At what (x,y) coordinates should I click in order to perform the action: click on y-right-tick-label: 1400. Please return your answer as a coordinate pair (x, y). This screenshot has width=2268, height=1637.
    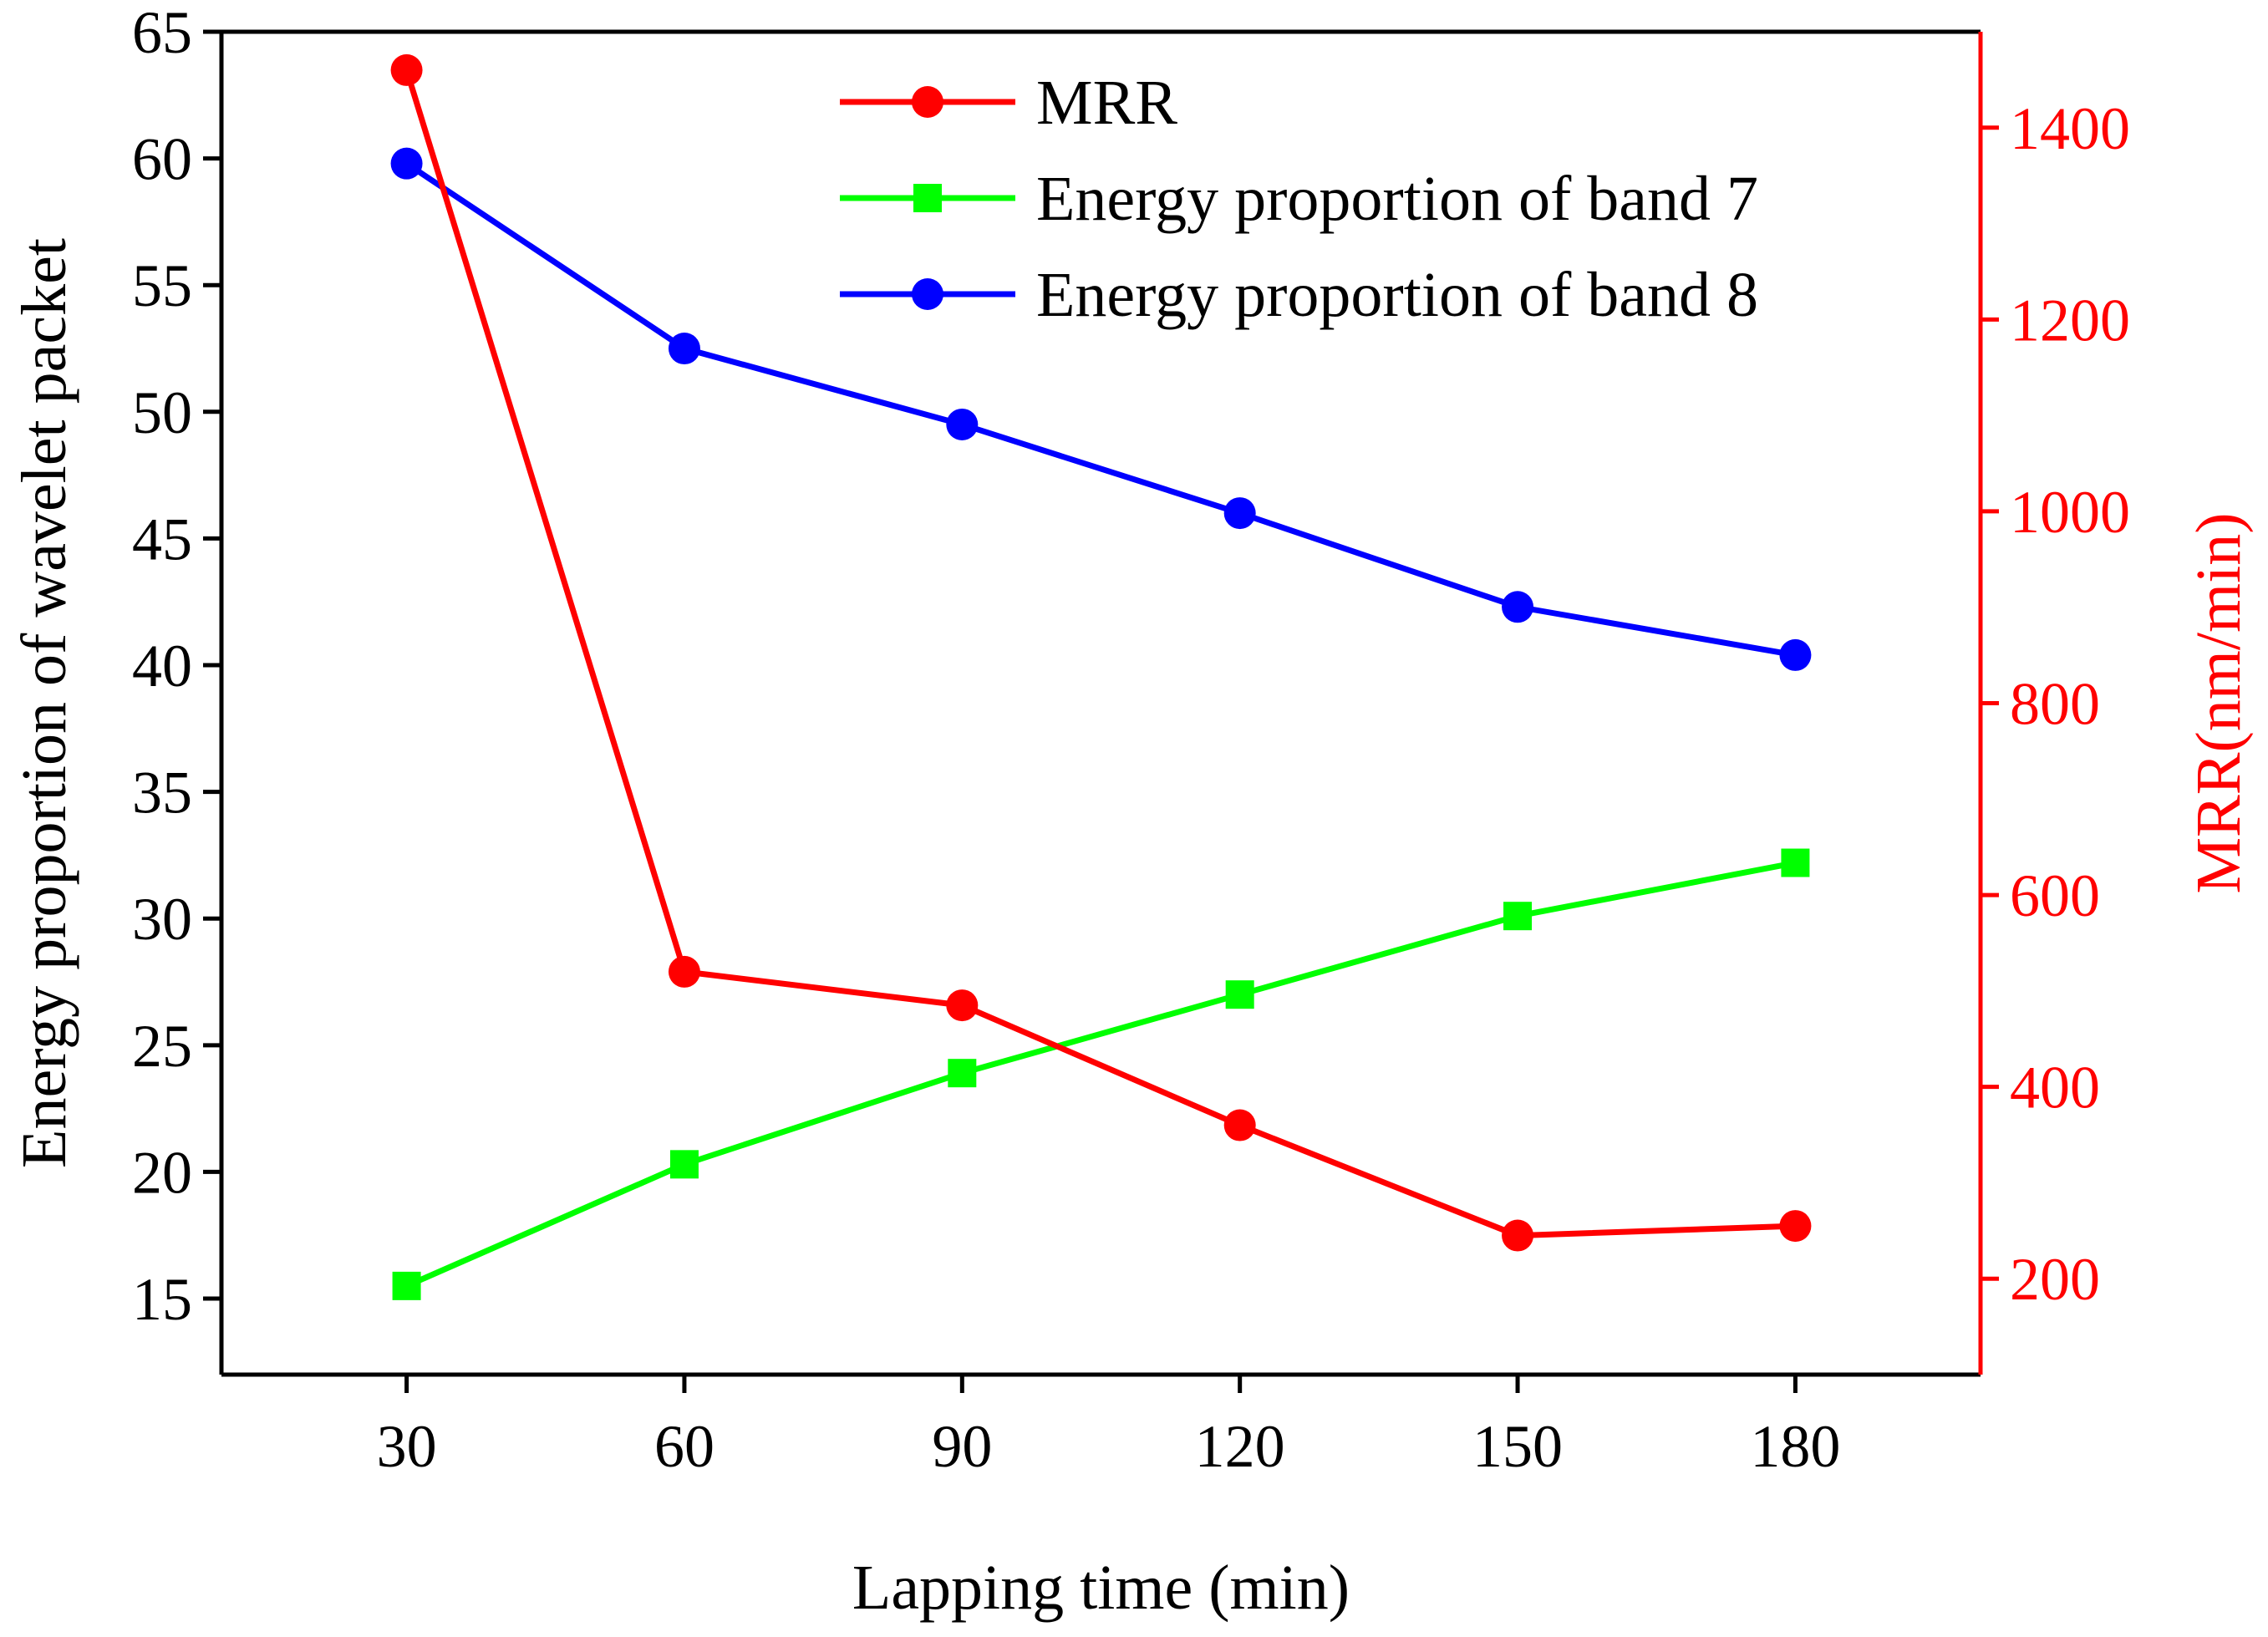
    Looking at the image, I should click on (2070, 128).